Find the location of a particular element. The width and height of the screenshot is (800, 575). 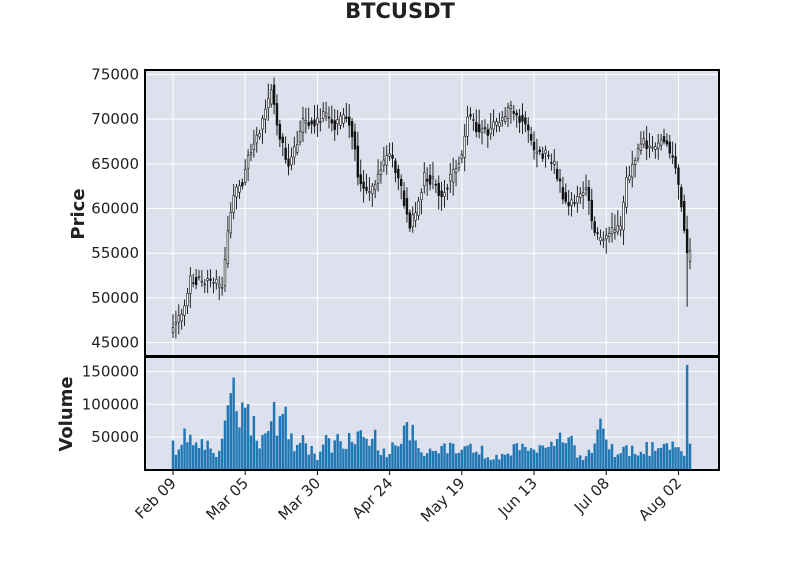

volume-tick-label: 100000 is located at coordinates (110, 404).